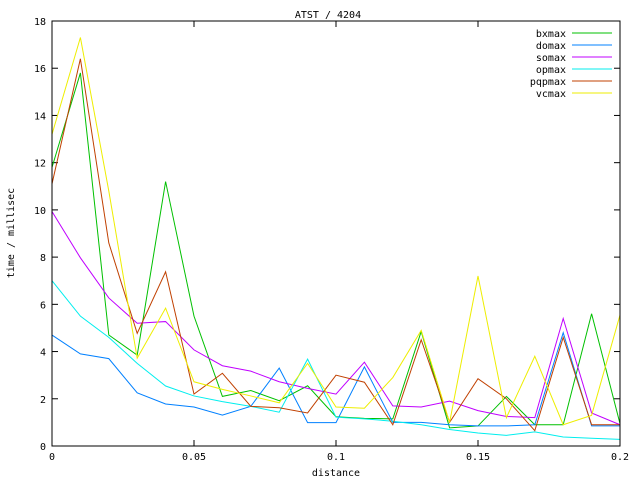 Image resolution: width=640 pixels, height=480 pixels. I want to click on y-tick-label: 14, so click(40, 116).